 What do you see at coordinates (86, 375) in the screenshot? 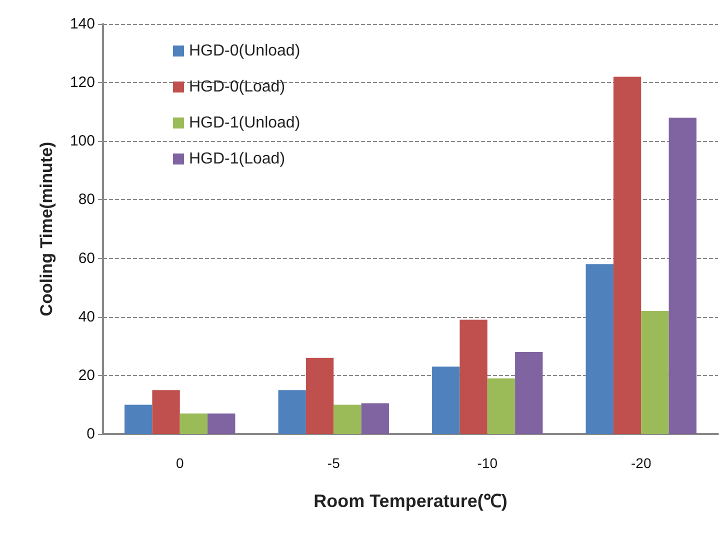
I see `y-tick-label: 20` at bounding box center [86, 375].